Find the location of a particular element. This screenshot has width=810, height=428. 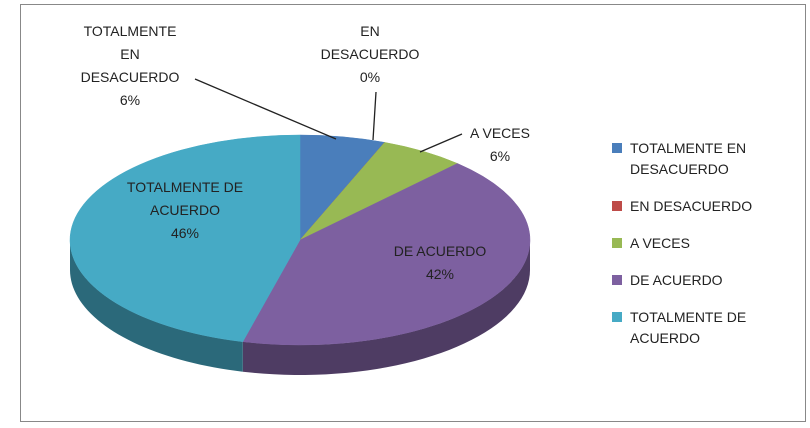

data-label: DE ACUERDO 42% is located at coordinates (440, 263).